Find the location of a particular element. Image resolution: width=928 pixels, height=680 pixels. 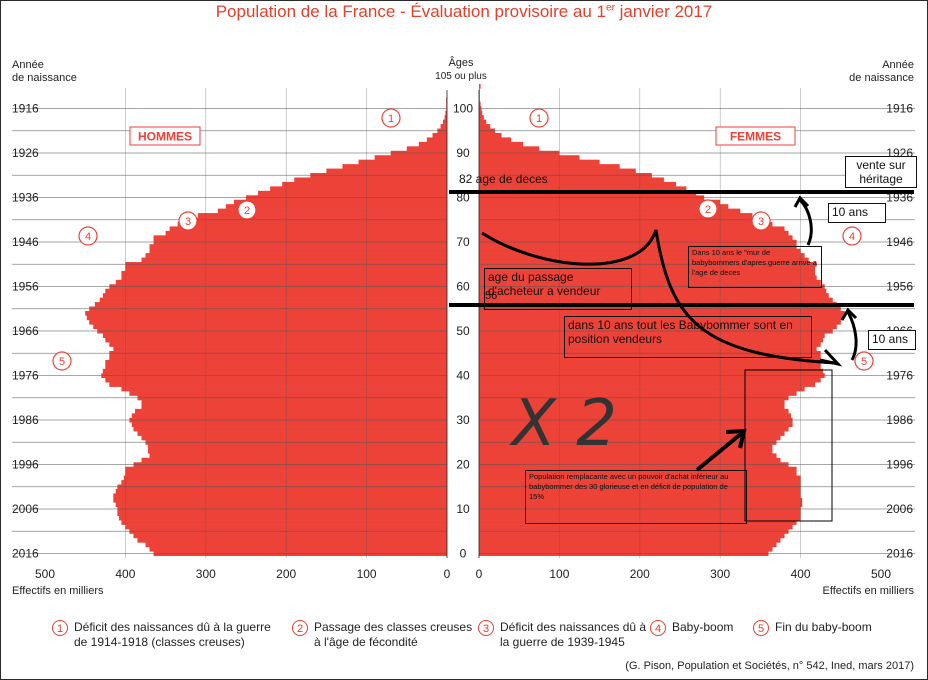

hommes-label: HOMMES is located at coordinates (165, 137).